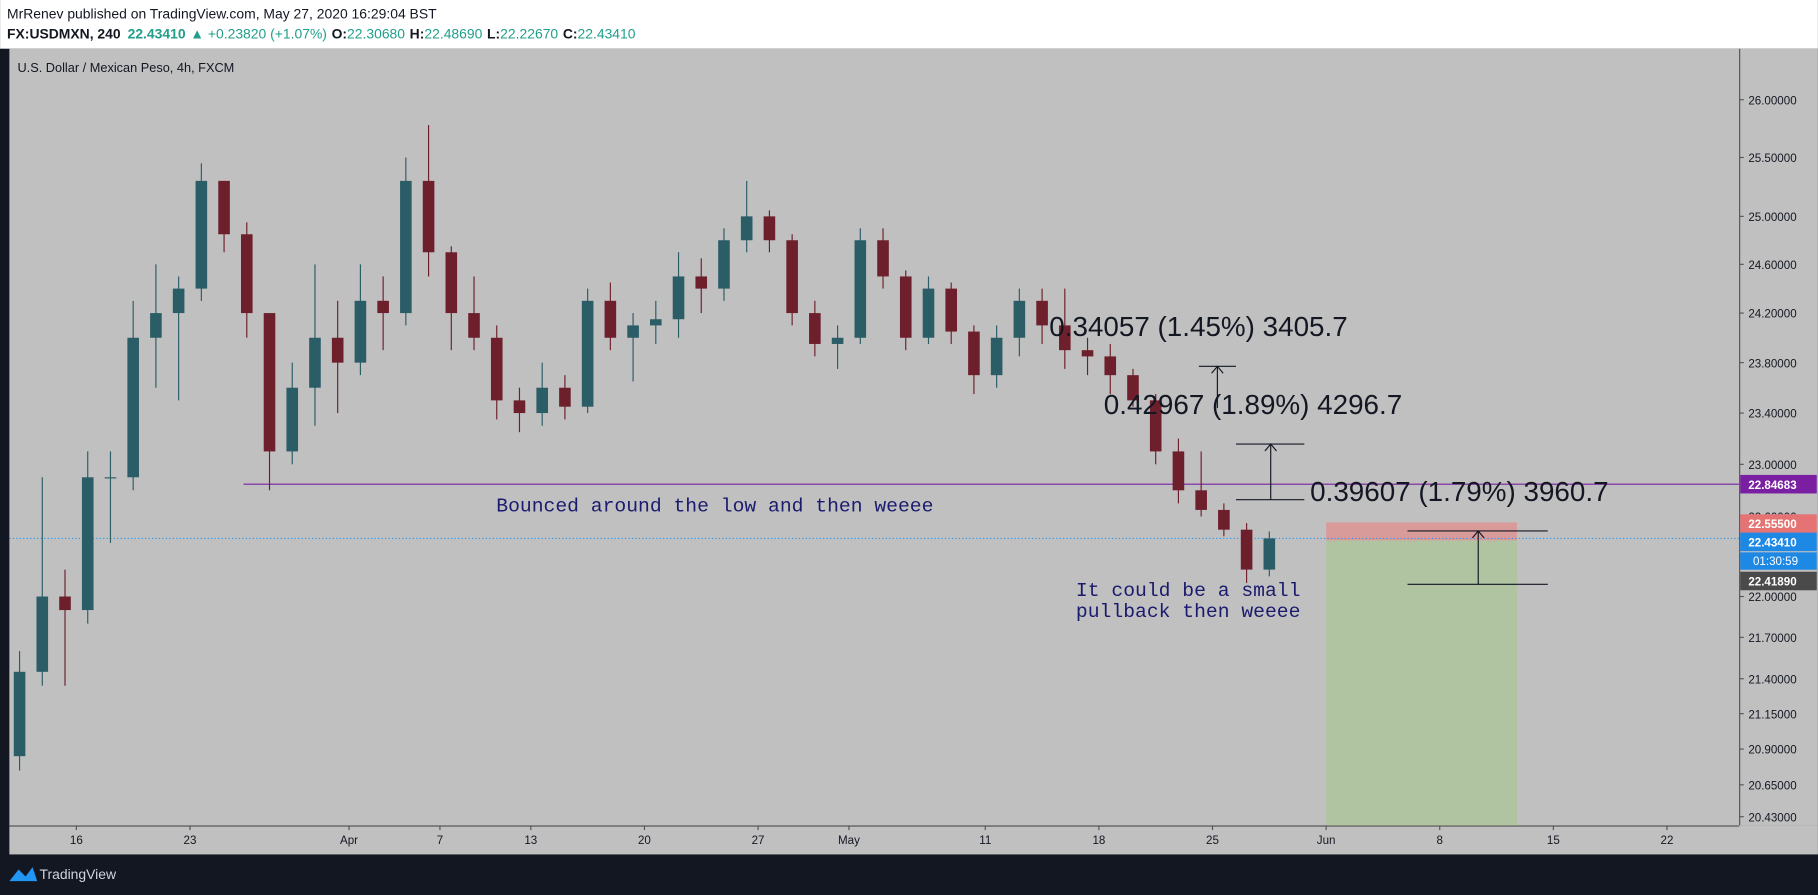  Describe the element at coordinates (1440, 841) in the screenshot. I see `x-tick-label: 8` at that location.